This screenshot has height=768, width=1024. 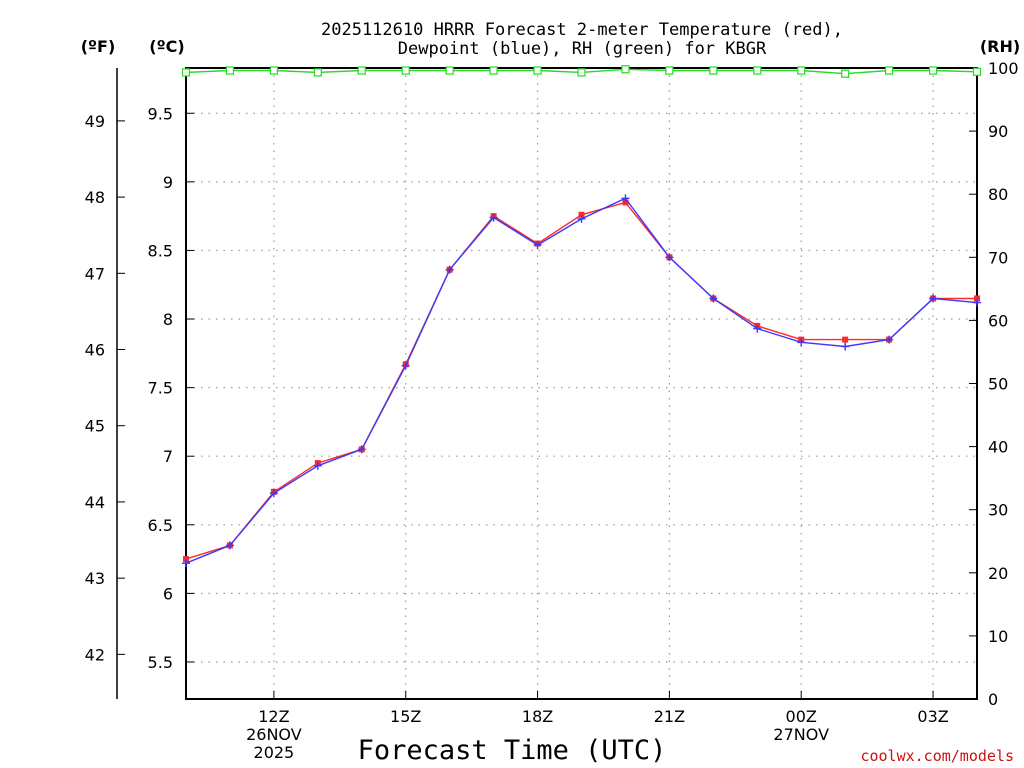 What do you see at coordinates (932, 716) in the screenshot?
I see `x-tick-label: 03Z` at bounding box center [932, 716].